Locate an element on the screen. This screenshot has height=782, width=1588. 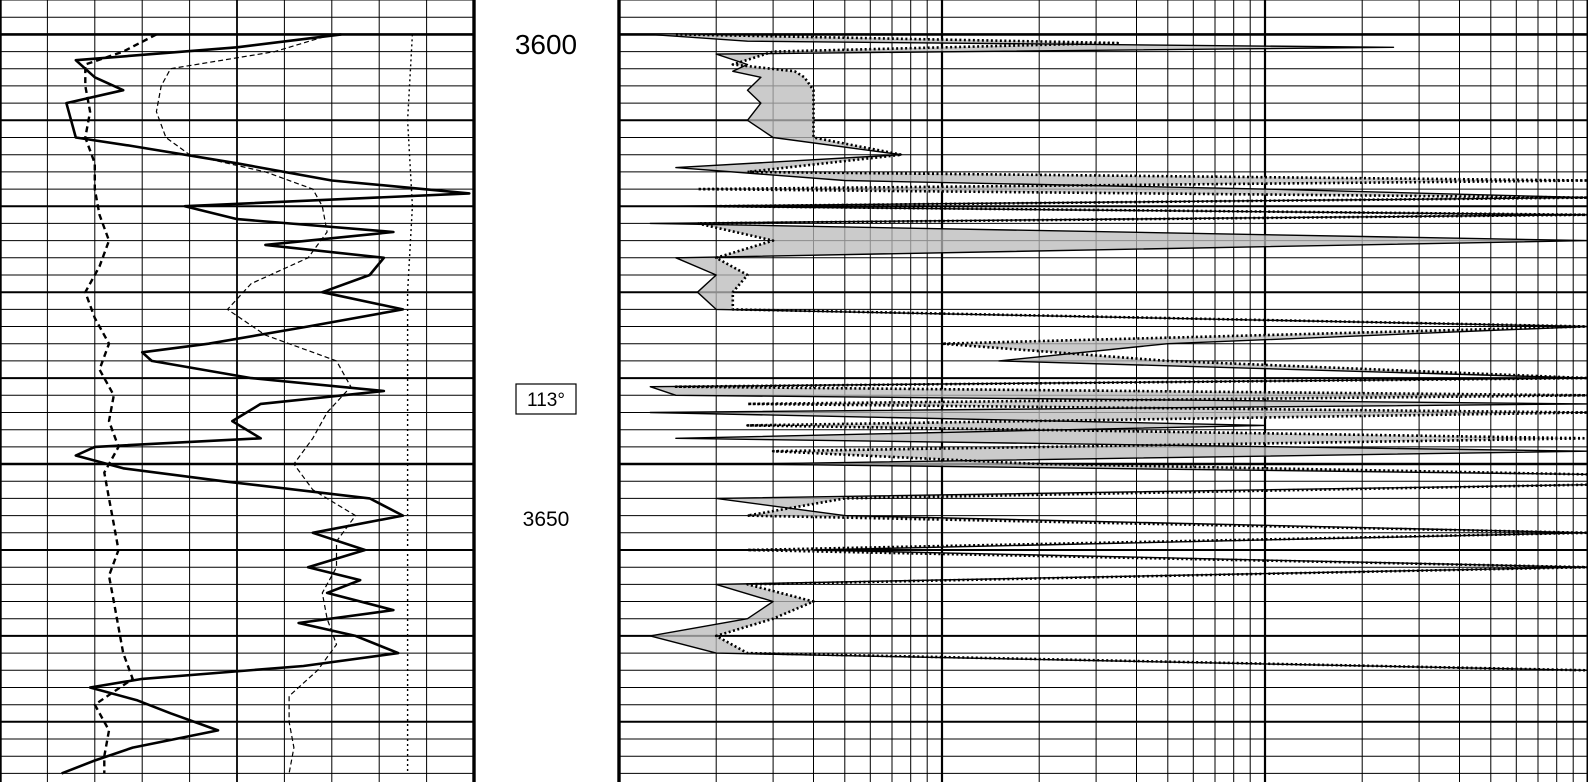
temperature-annotation-box is located at coordinates (546, 399).